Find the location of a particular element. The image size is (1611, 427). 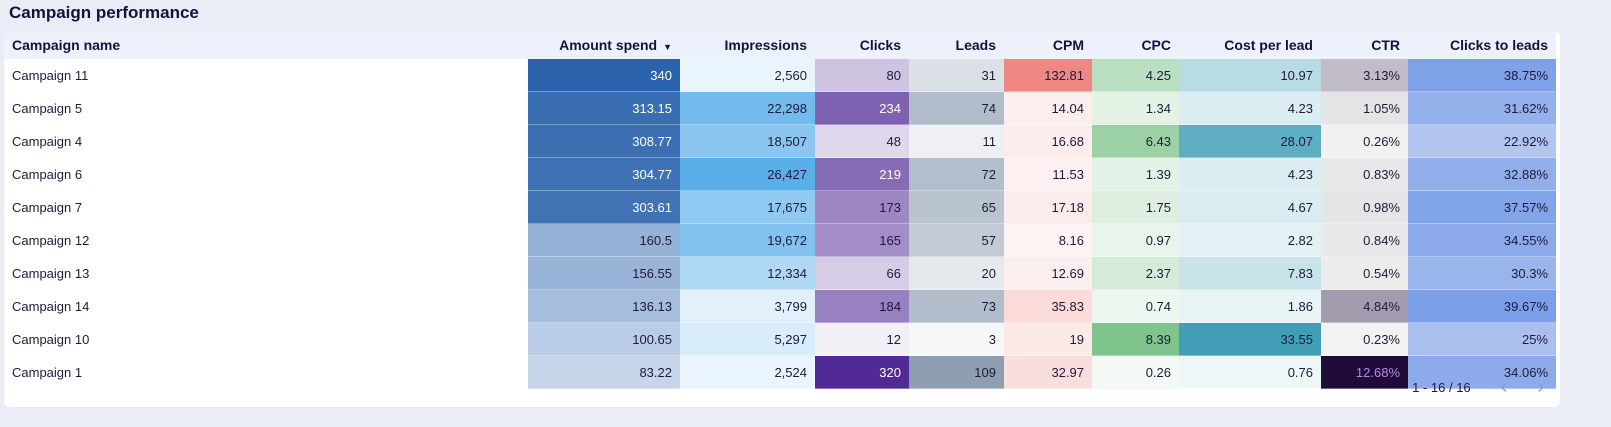

column-header-label: Campaign name is located at coordinates (66, 45).